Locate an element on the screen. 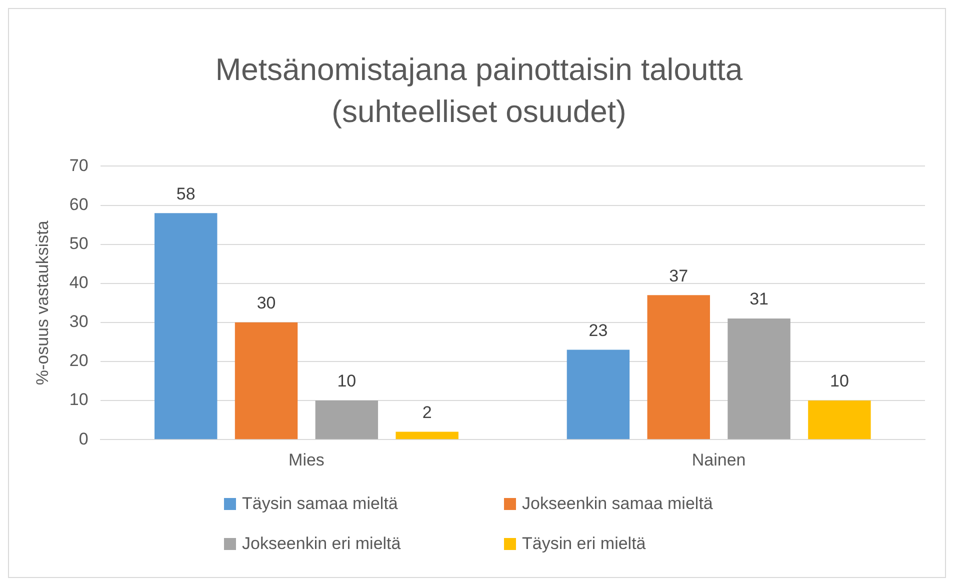 The width and height of the screenshot is (954, 581). data-label: 23 is located at coordinates (598, 330).